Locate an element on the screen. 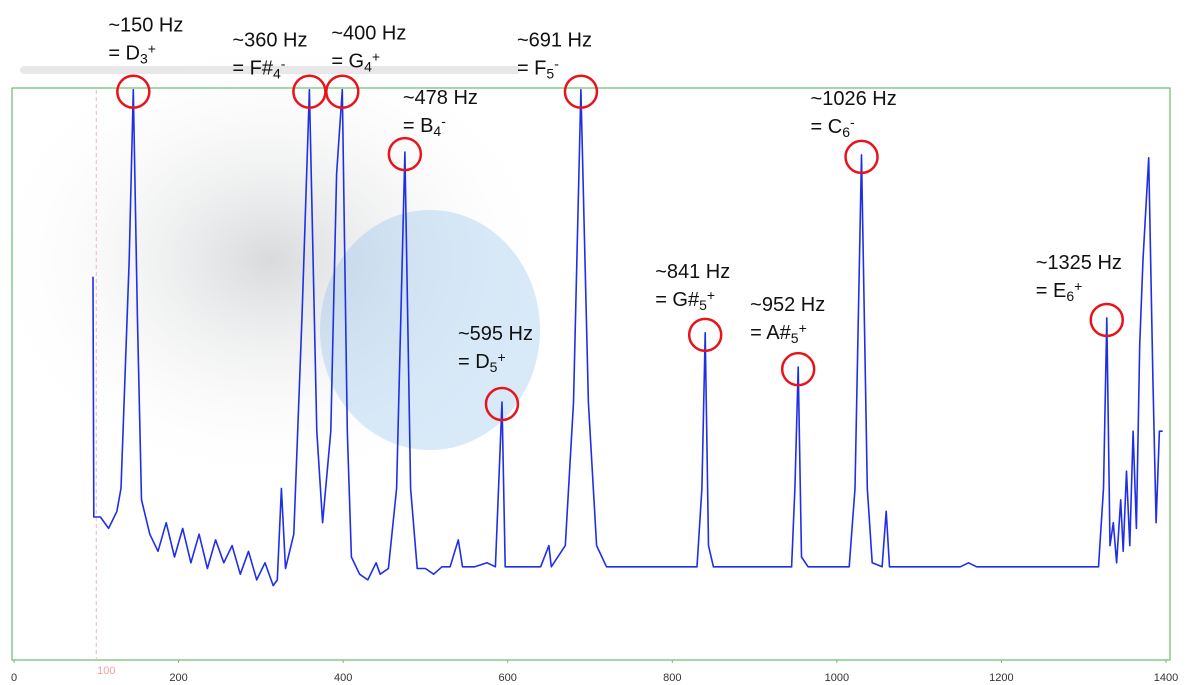 The image size is (1197, 685). x-tick-label: 0 is located at coordinates (14, 678).